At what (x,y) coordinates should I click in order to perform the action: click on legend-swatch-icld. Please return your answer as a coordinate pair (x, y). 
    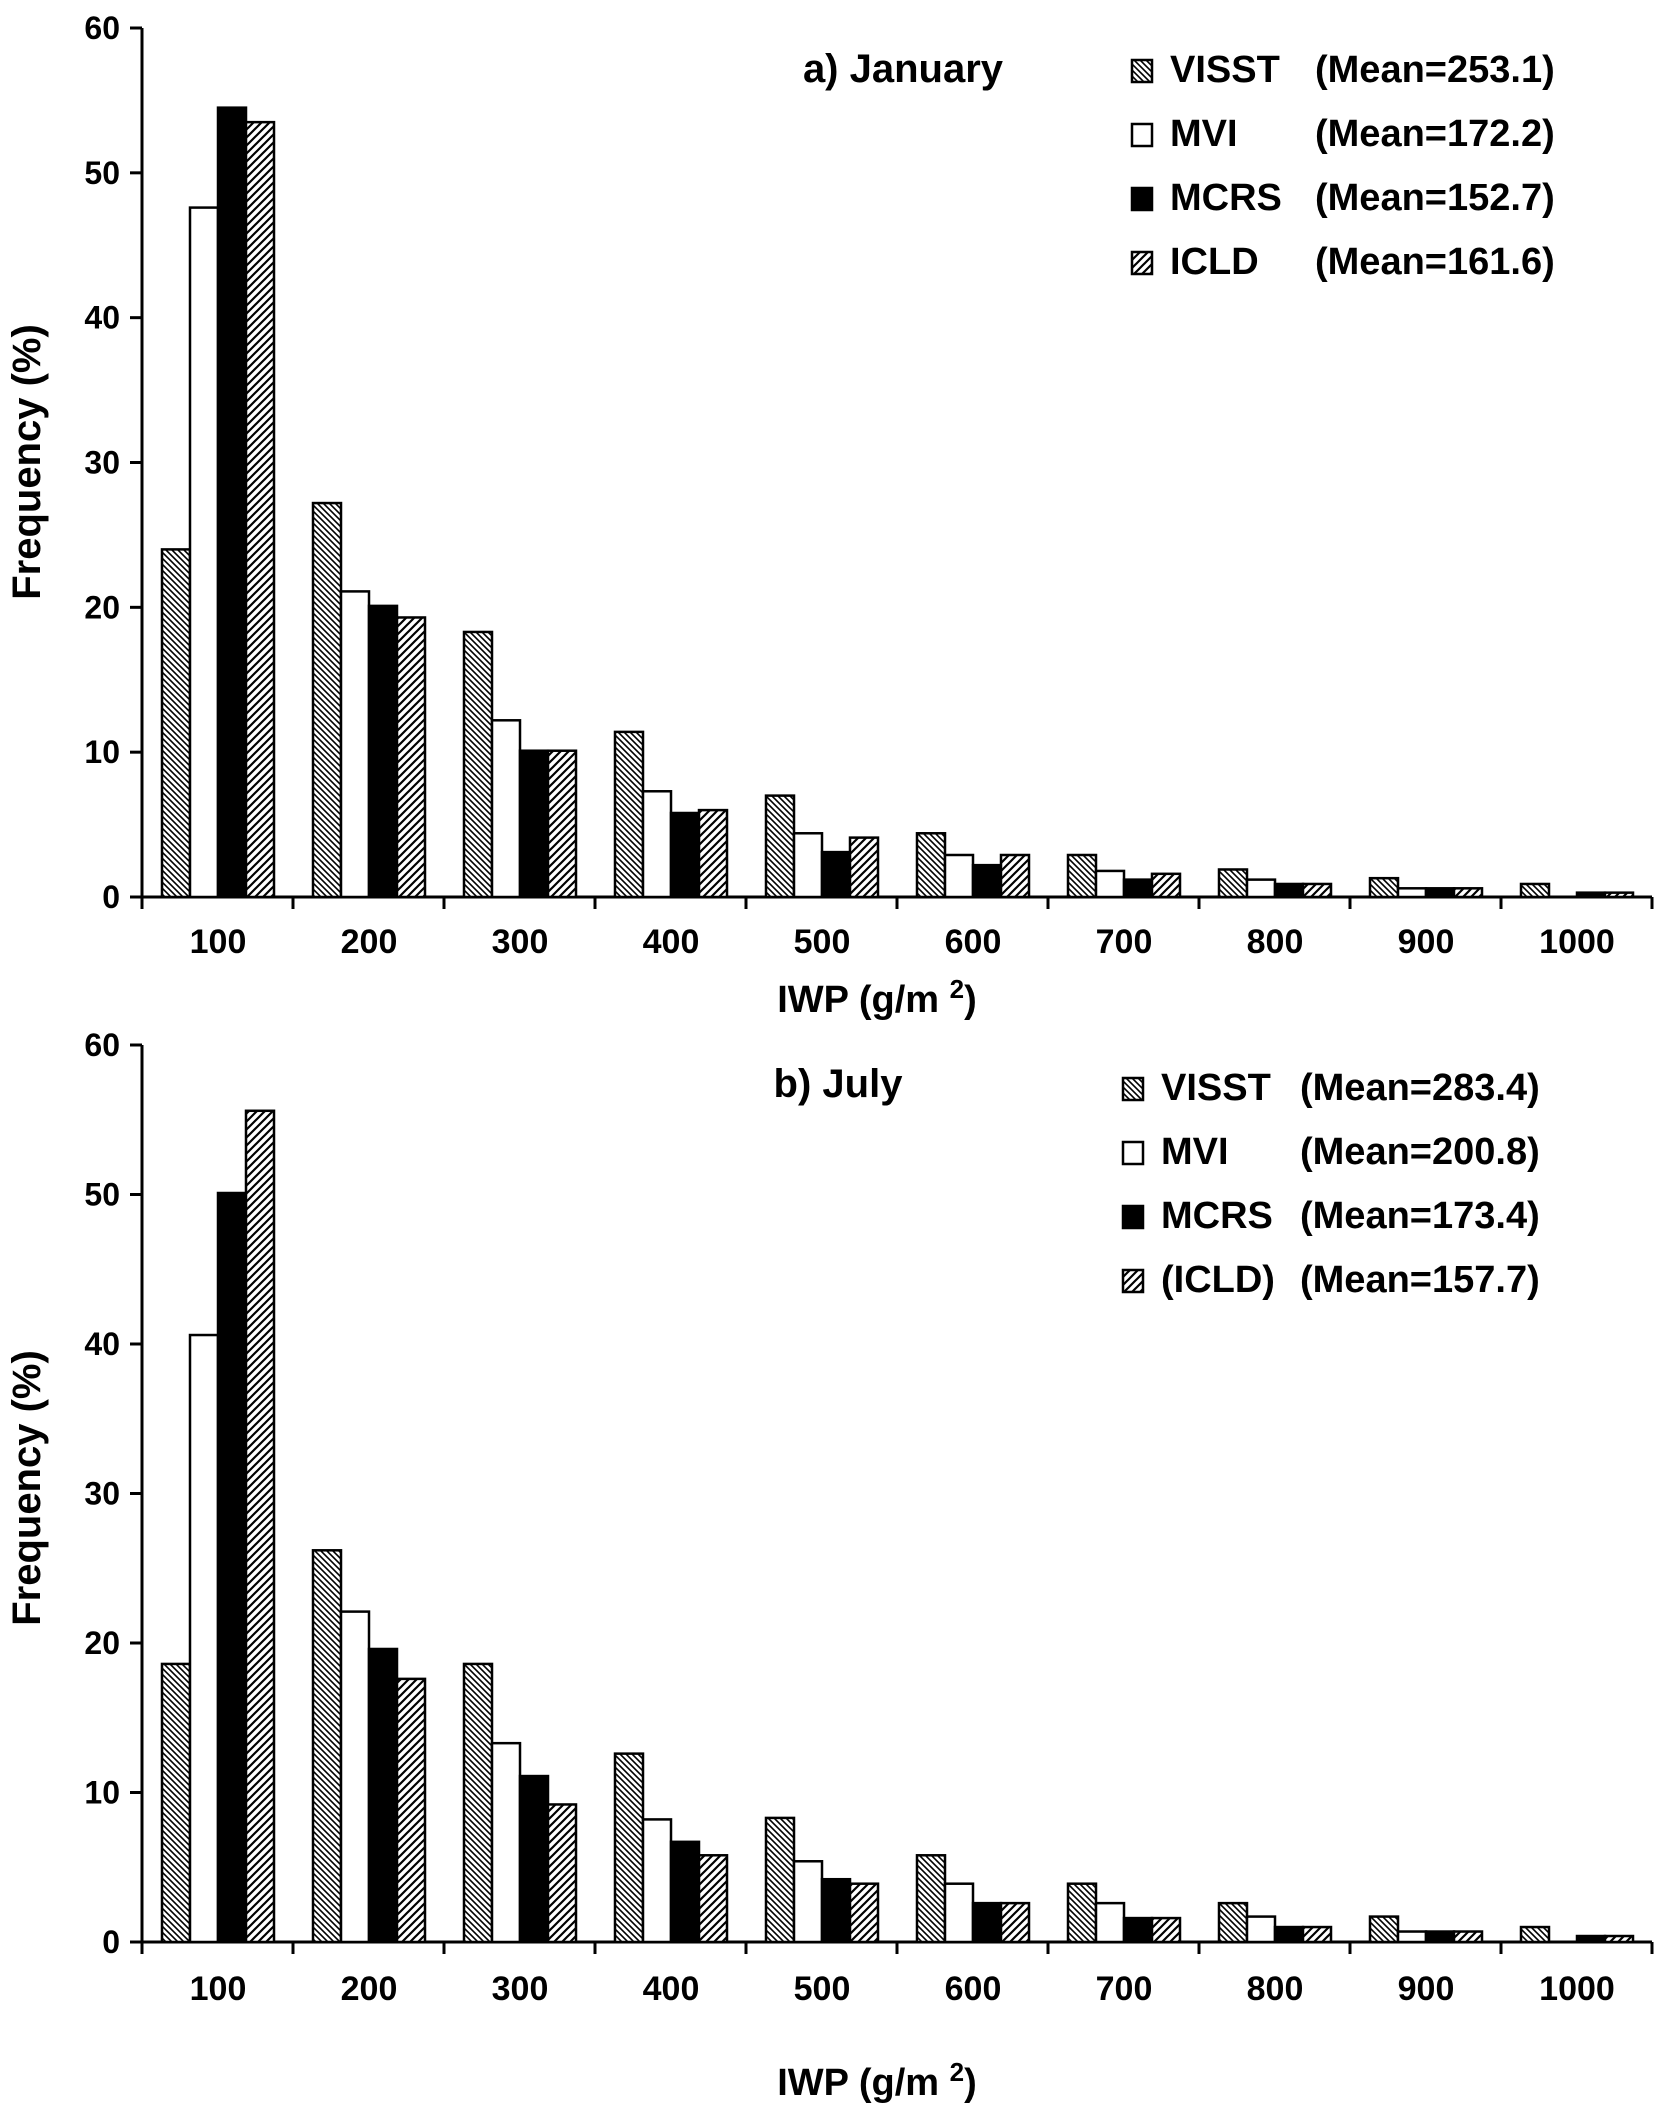
    Looking at the image, I should click on (1142, 263).